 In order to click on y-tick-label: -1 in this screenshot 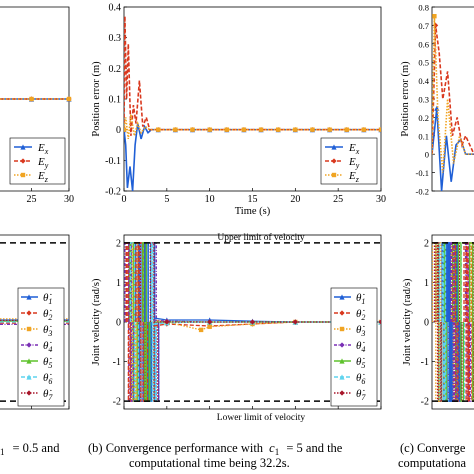, I will do `click(117, 362)`.